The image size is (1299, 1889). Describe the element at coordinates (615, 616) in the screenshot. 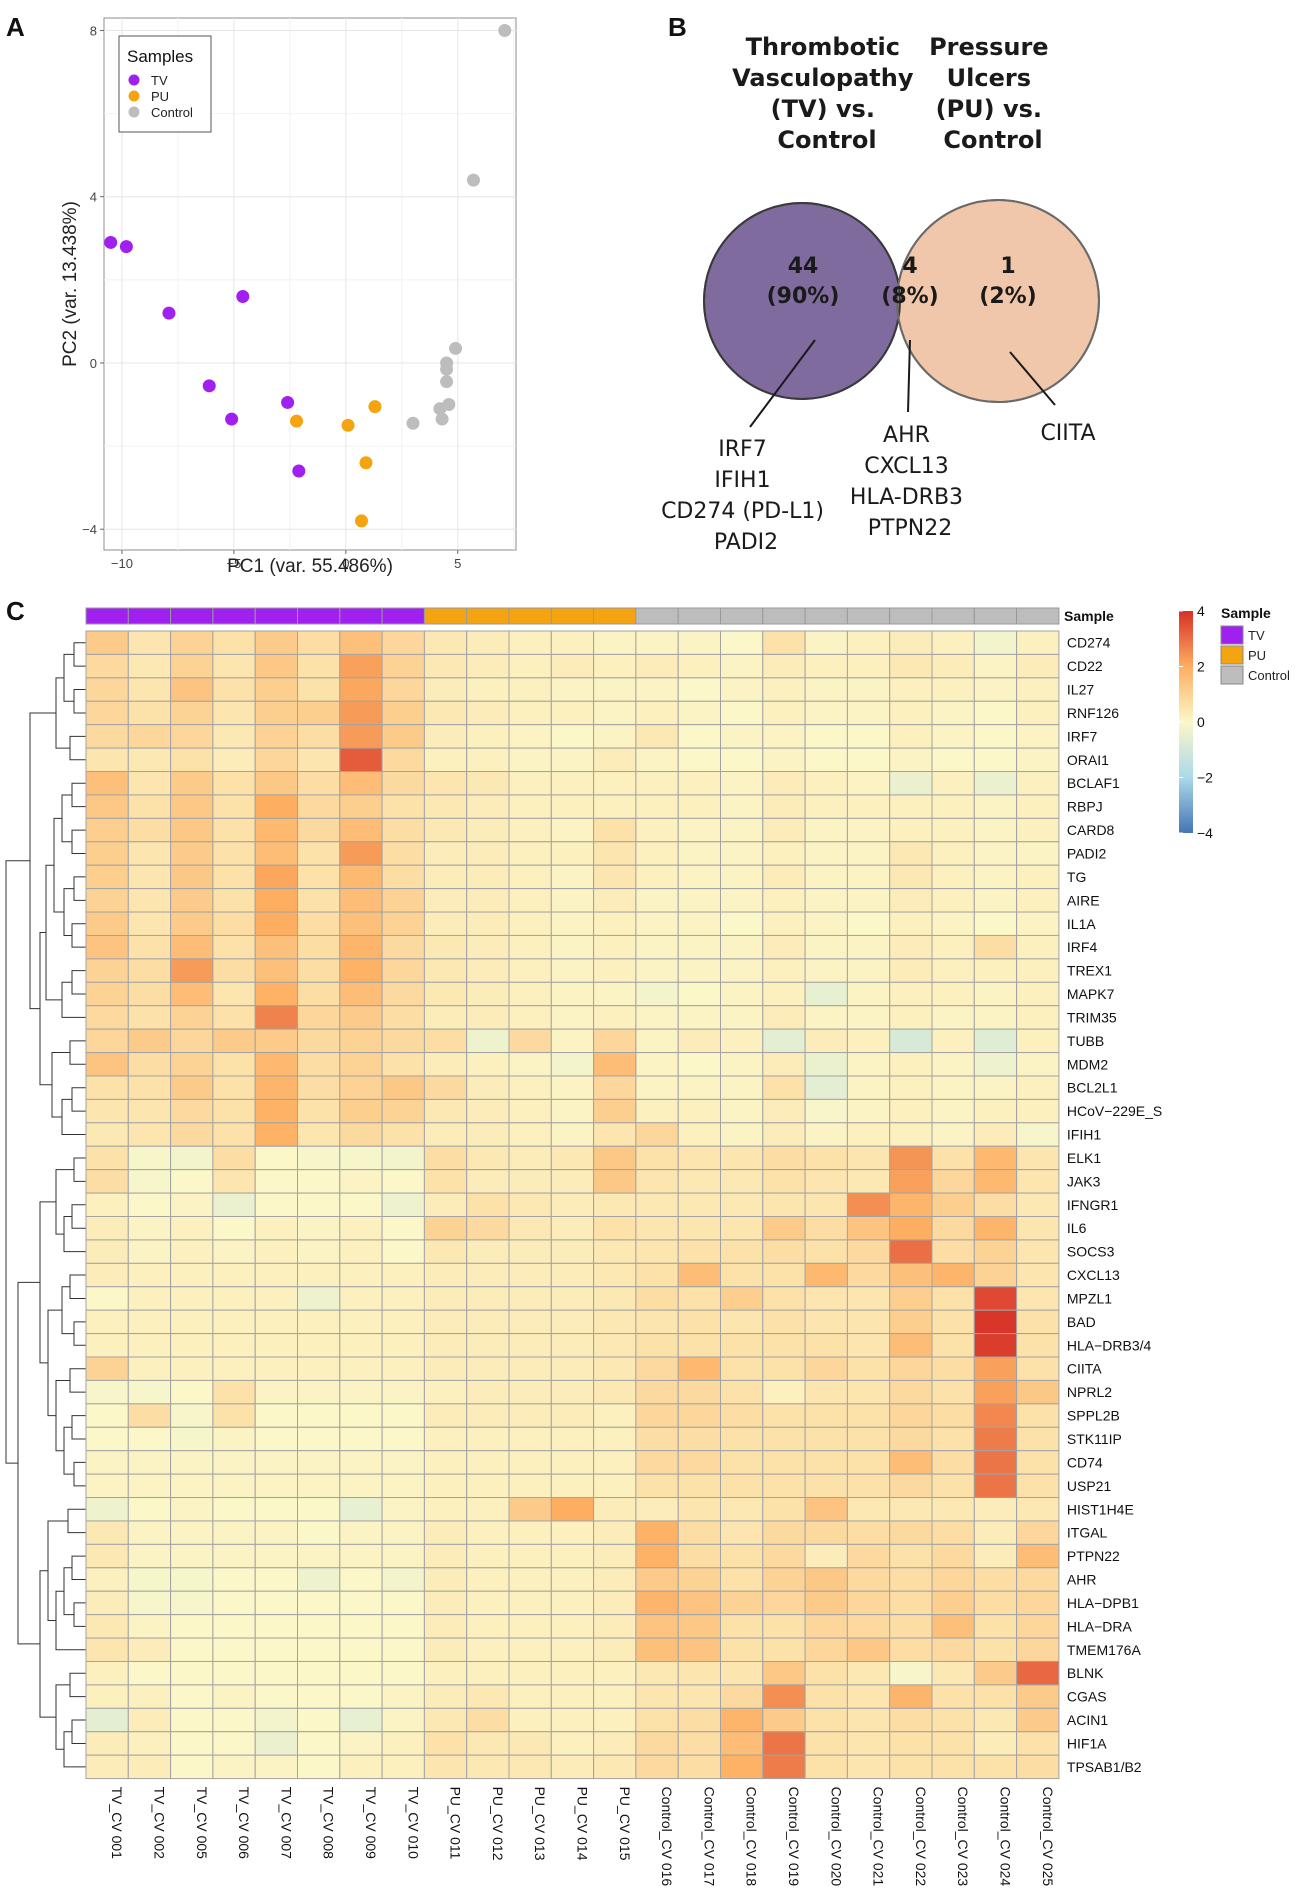

I see `annotation-cell-pu` at that location.